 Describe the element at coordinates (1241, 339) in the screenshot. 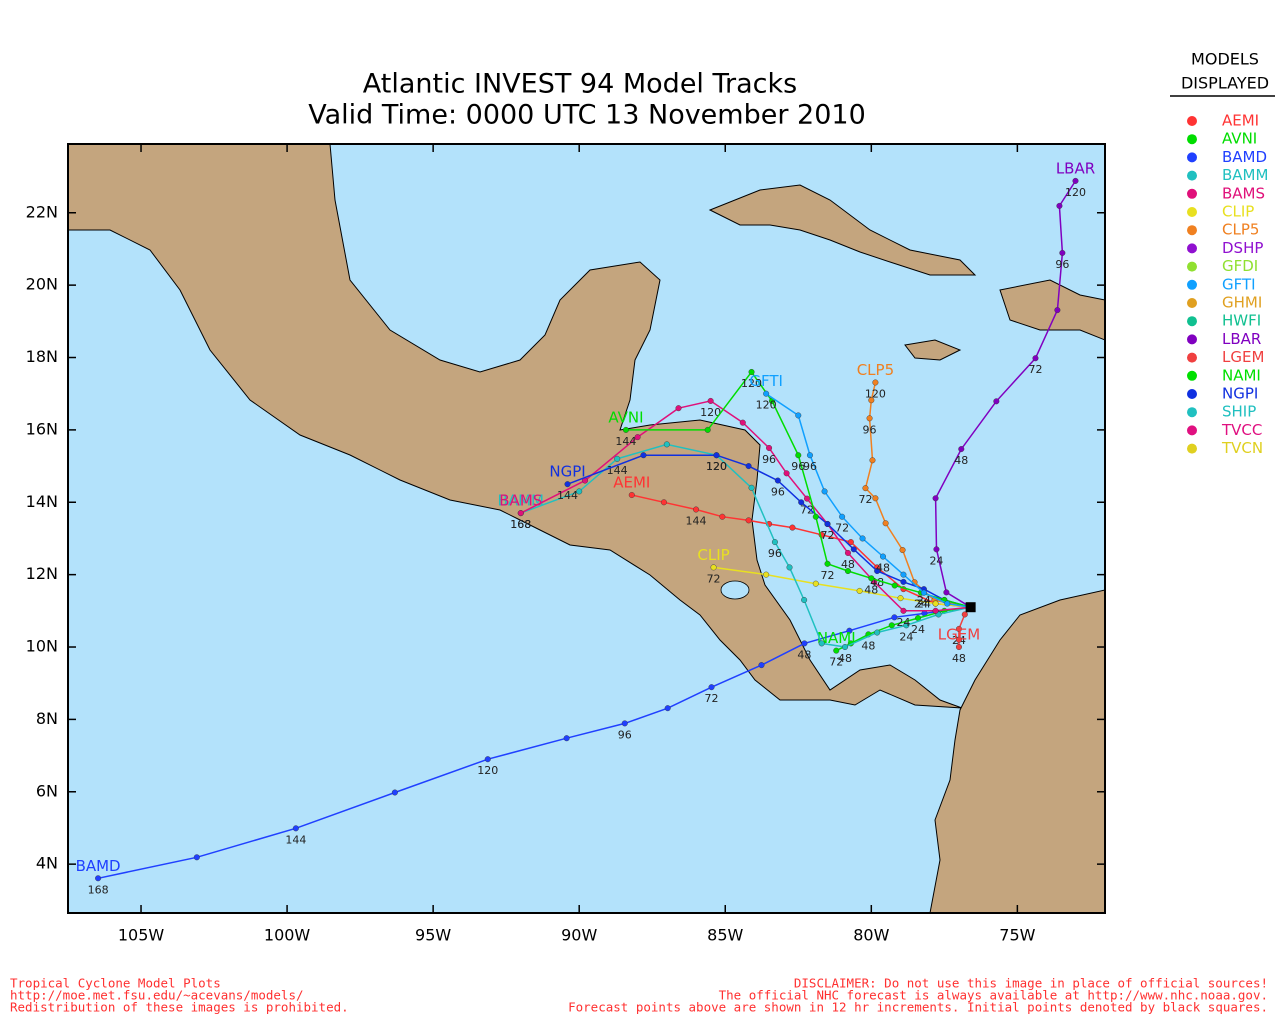

I see `legend-label: LBAR` at that location.